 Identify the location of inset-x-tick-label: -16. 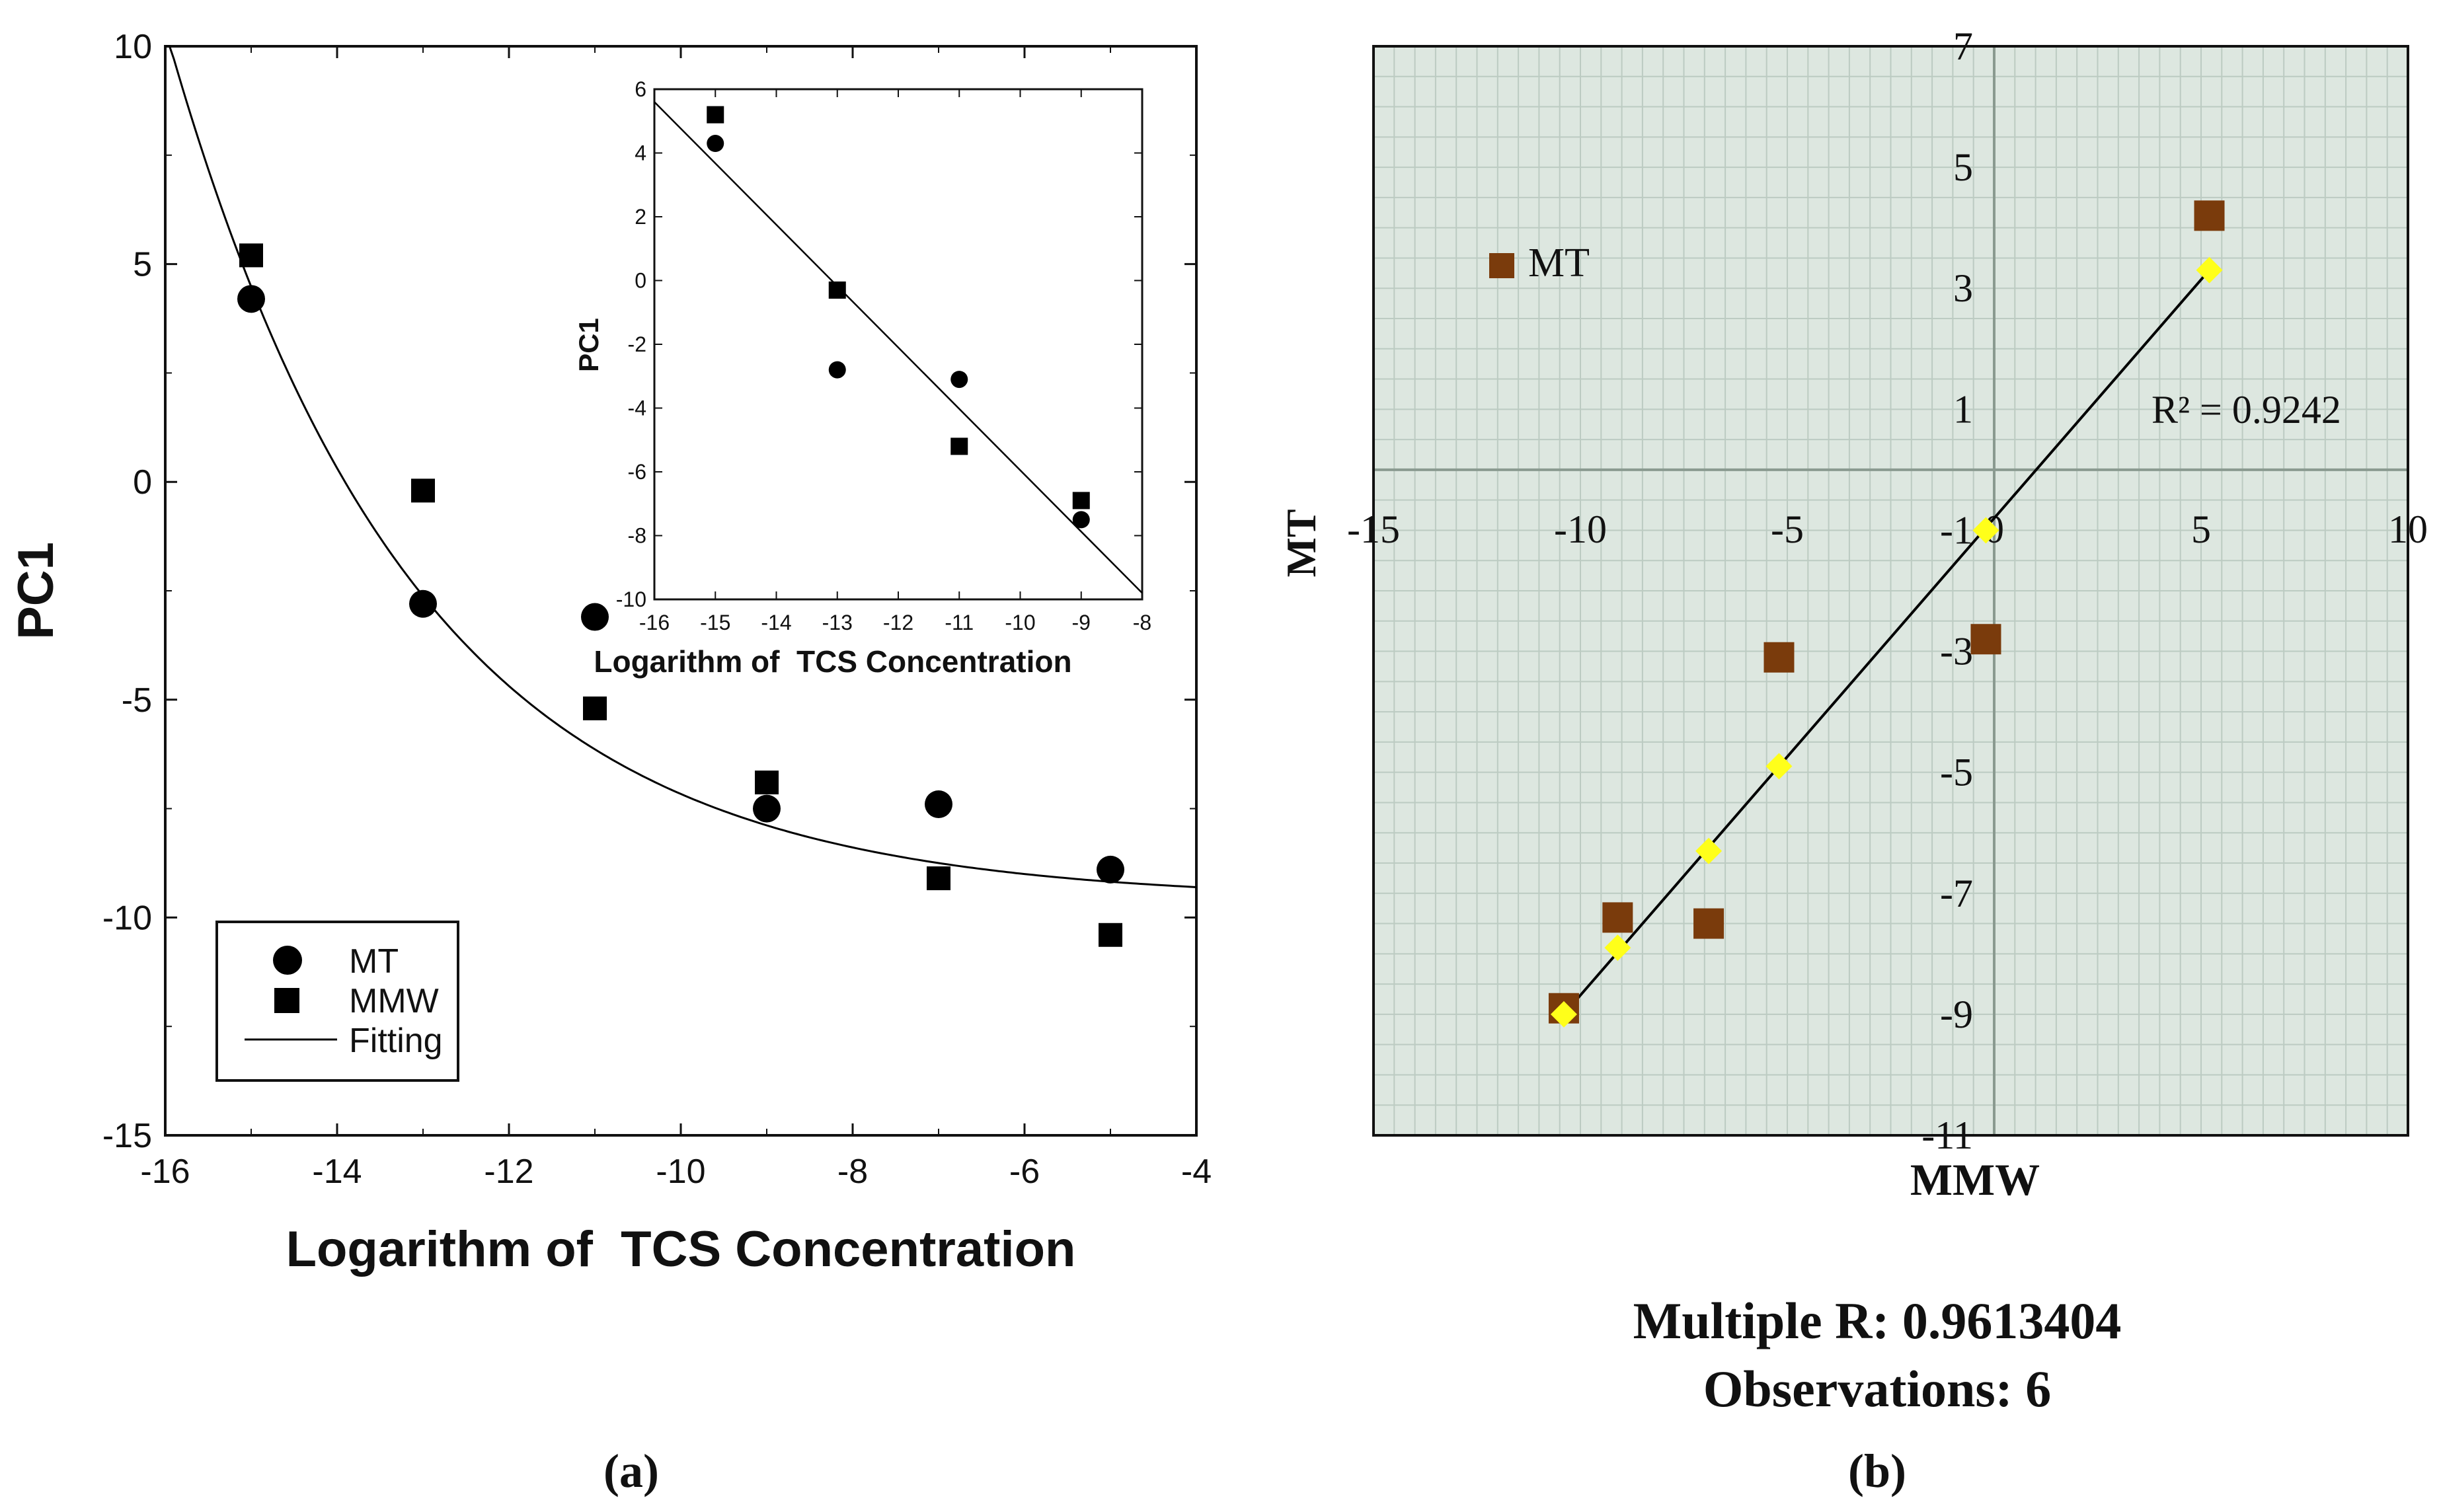
(655, 622).